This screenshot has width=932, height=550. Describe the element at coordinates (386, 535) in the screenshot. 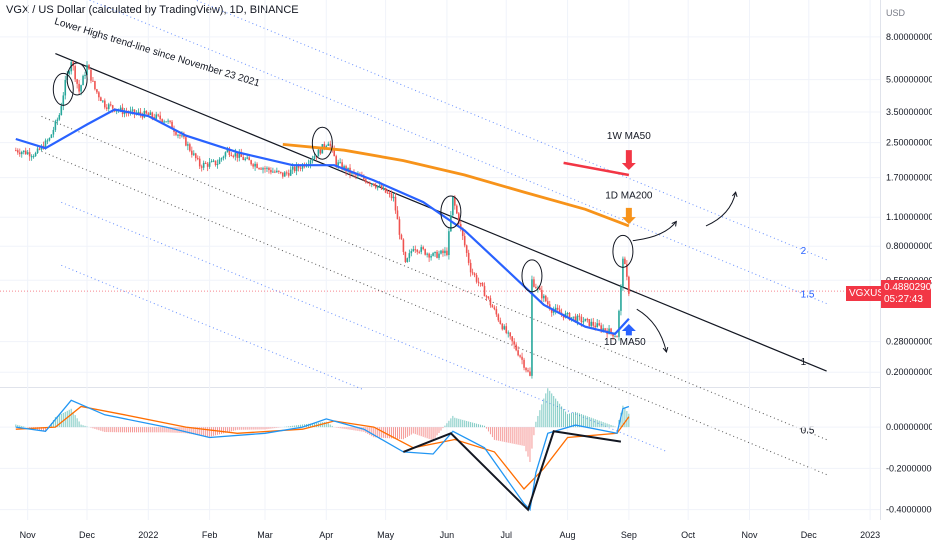

I see `time-tick-label: May` at that location.